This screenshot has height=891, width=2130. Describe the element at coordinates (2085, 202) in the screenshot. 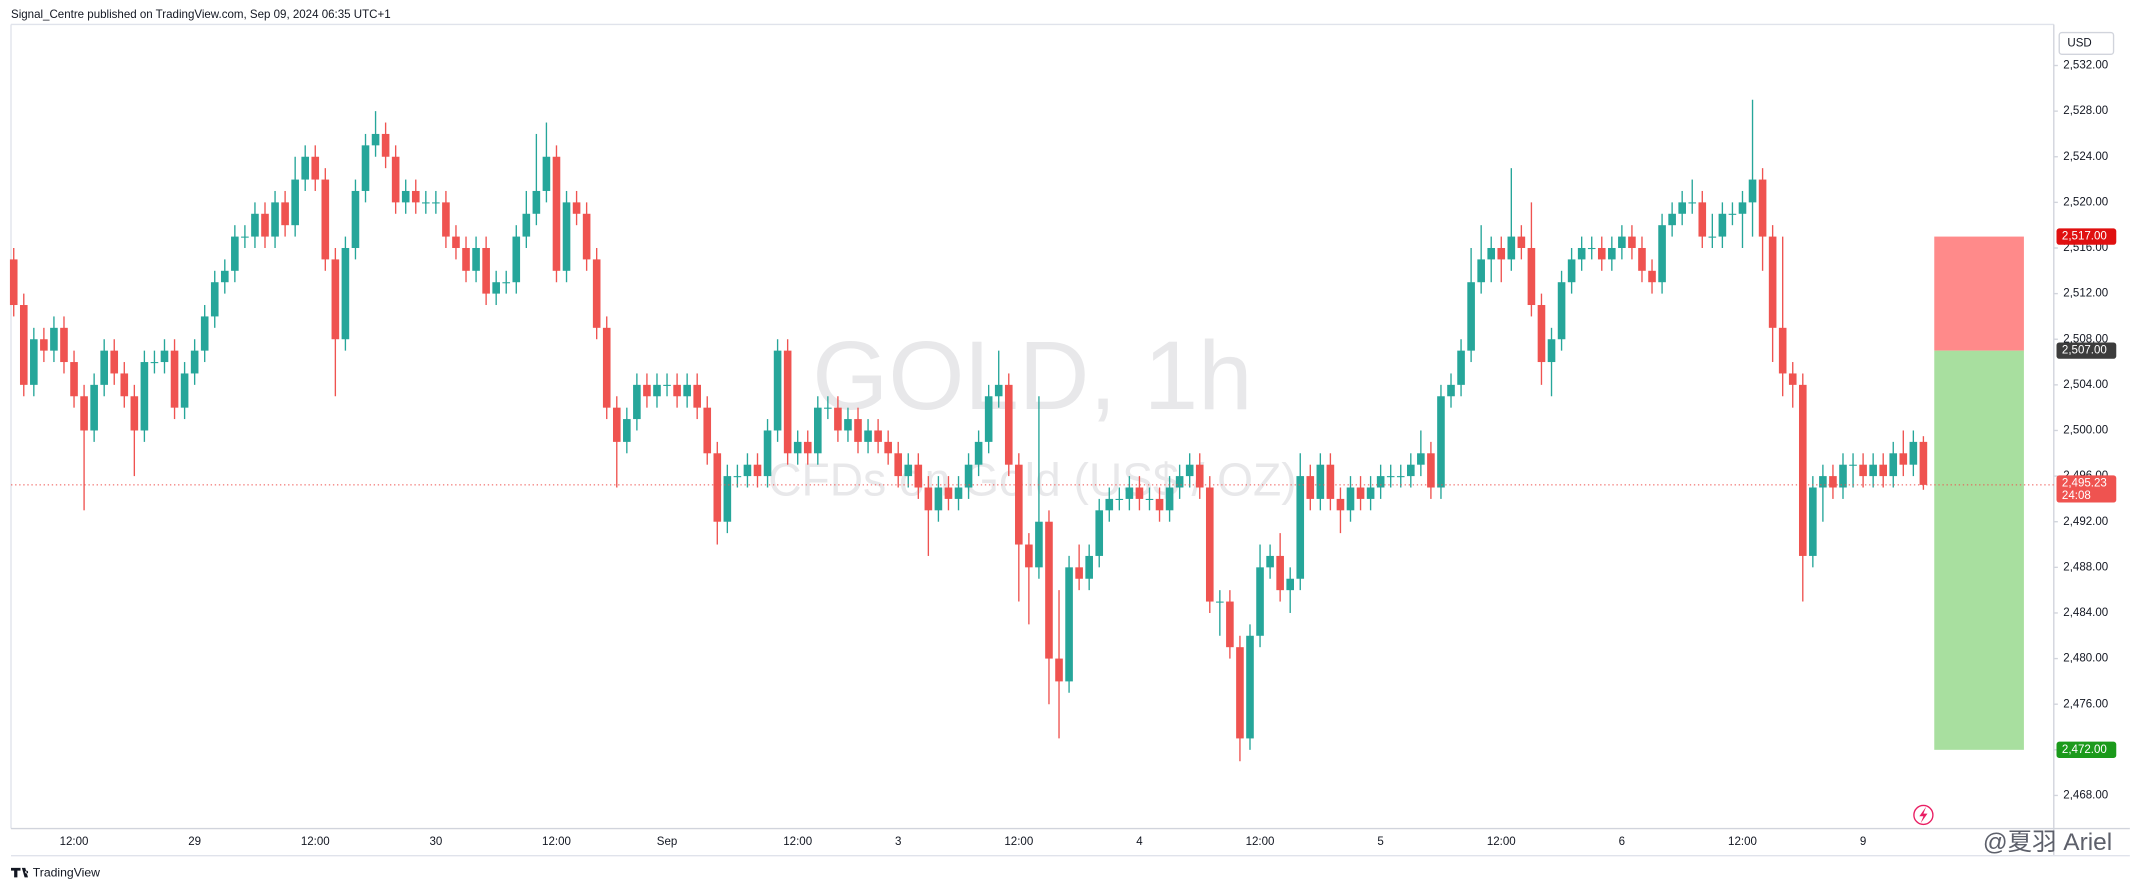

I see `y-tick-label: 2,520.00` at that location.